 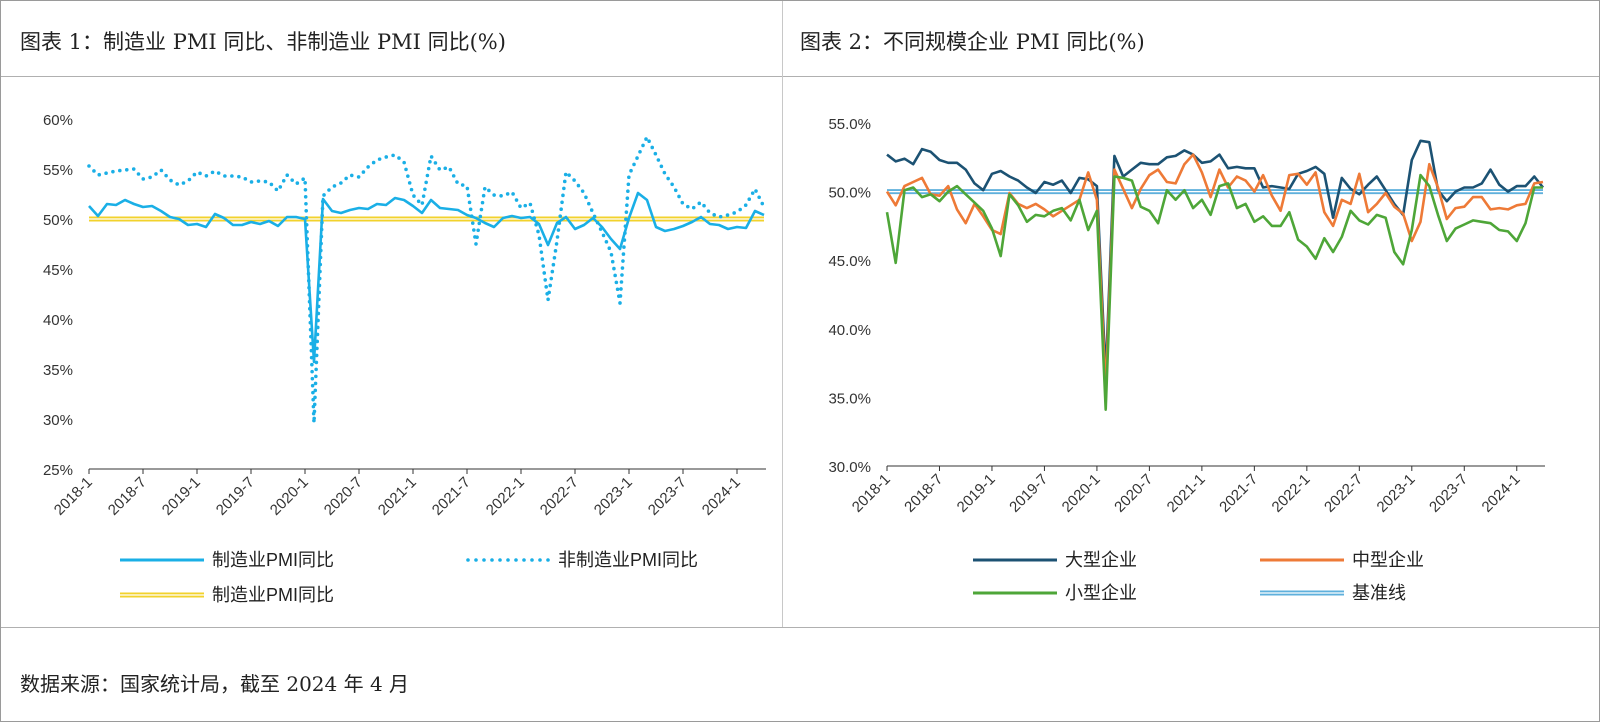 I want to click on legend-label-2: 中型企业, so click(x=1388, y=560).